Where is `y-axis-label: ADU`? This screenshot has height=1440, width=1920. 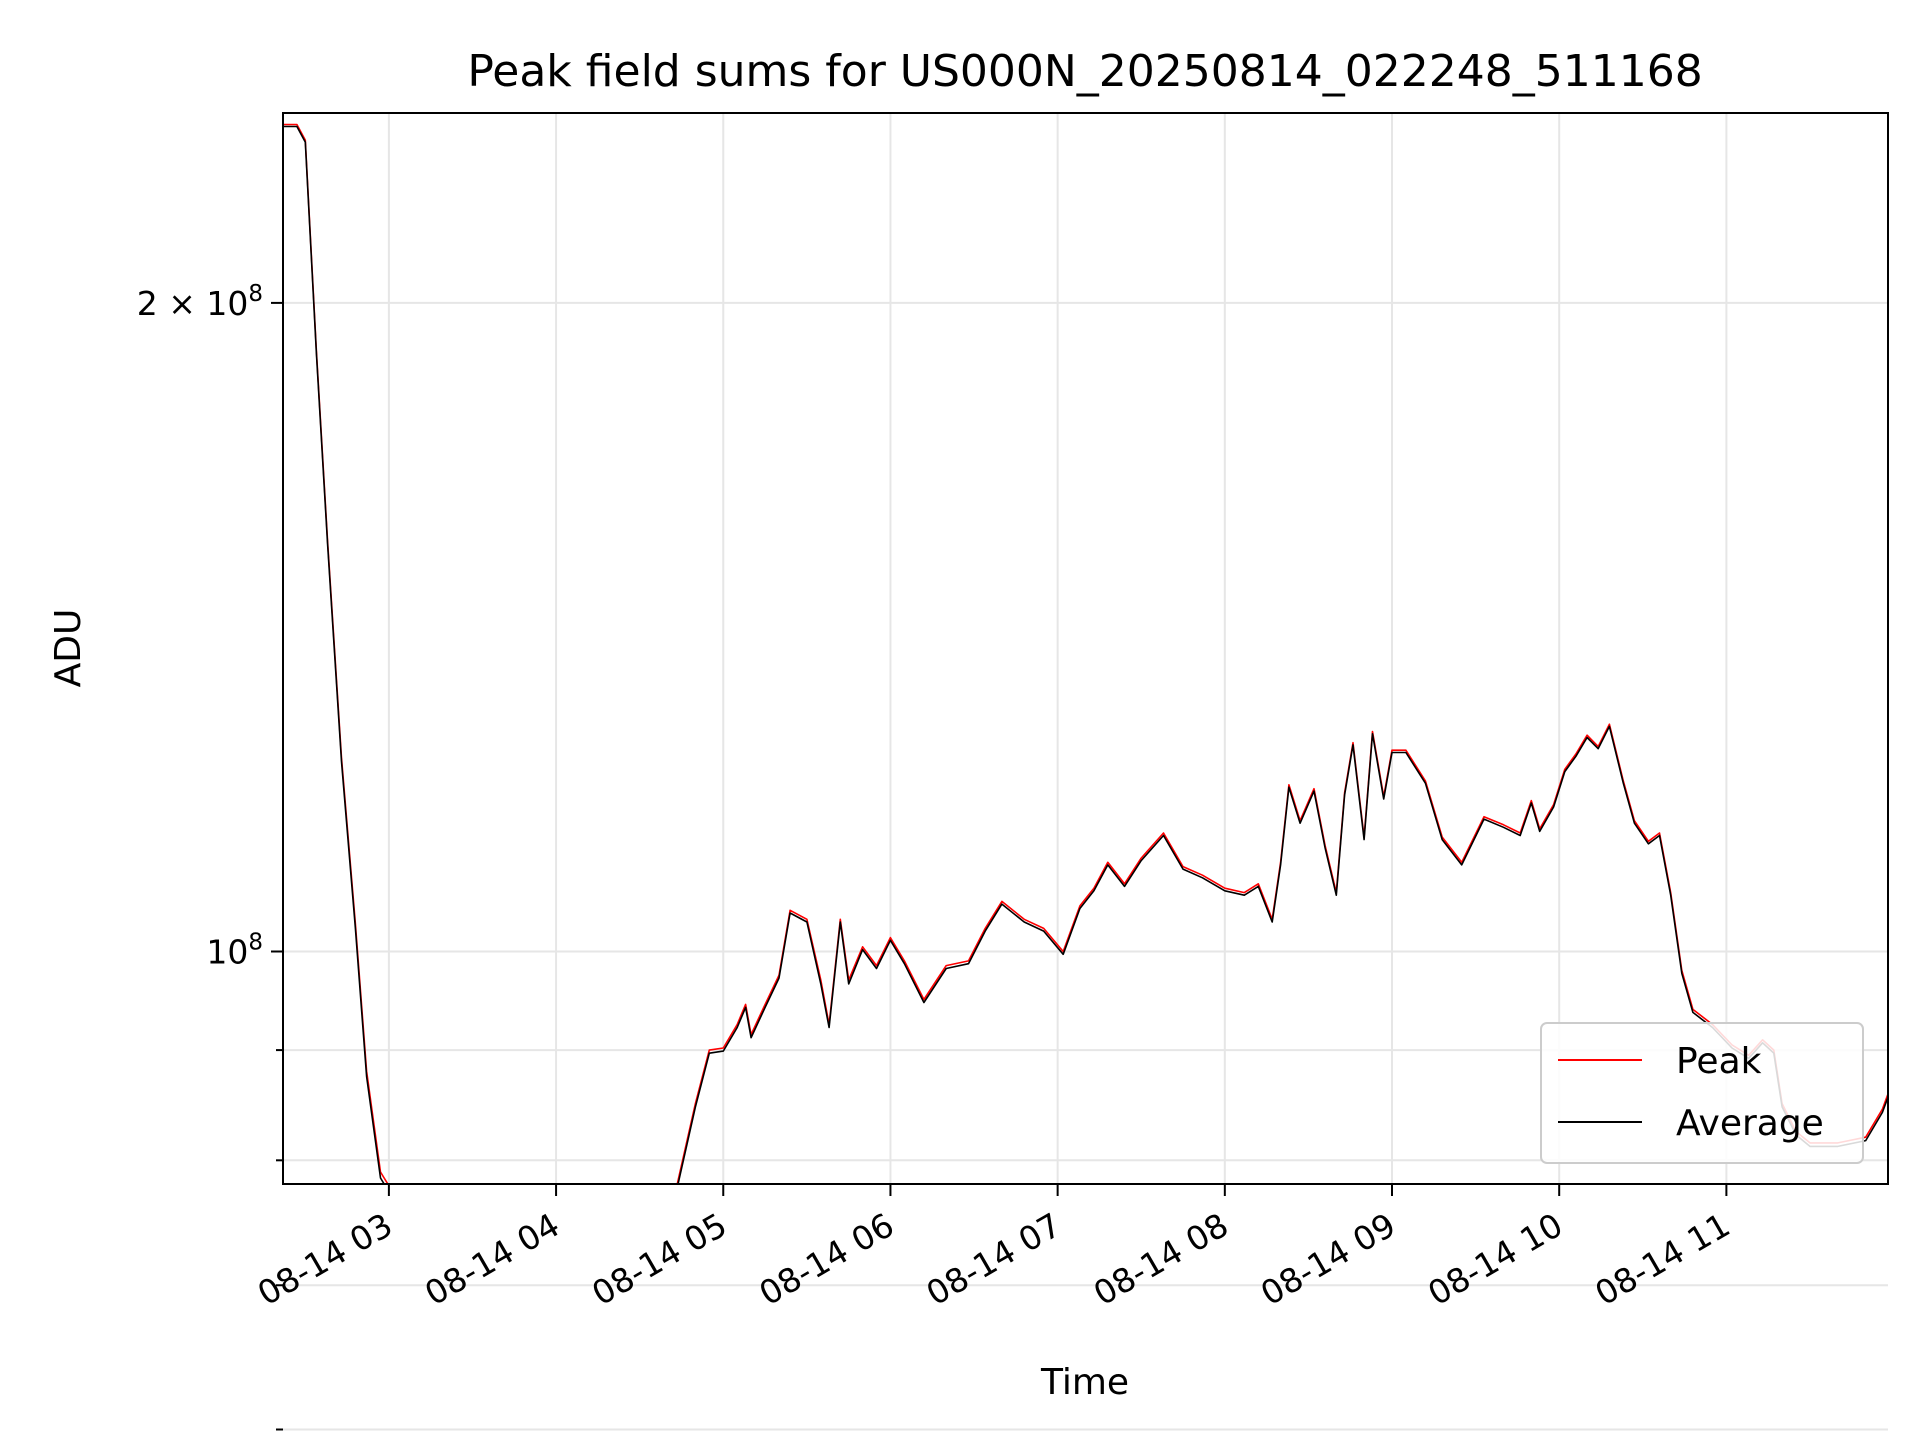 y-axis-label: ADU is located at coordinates (68, 648).